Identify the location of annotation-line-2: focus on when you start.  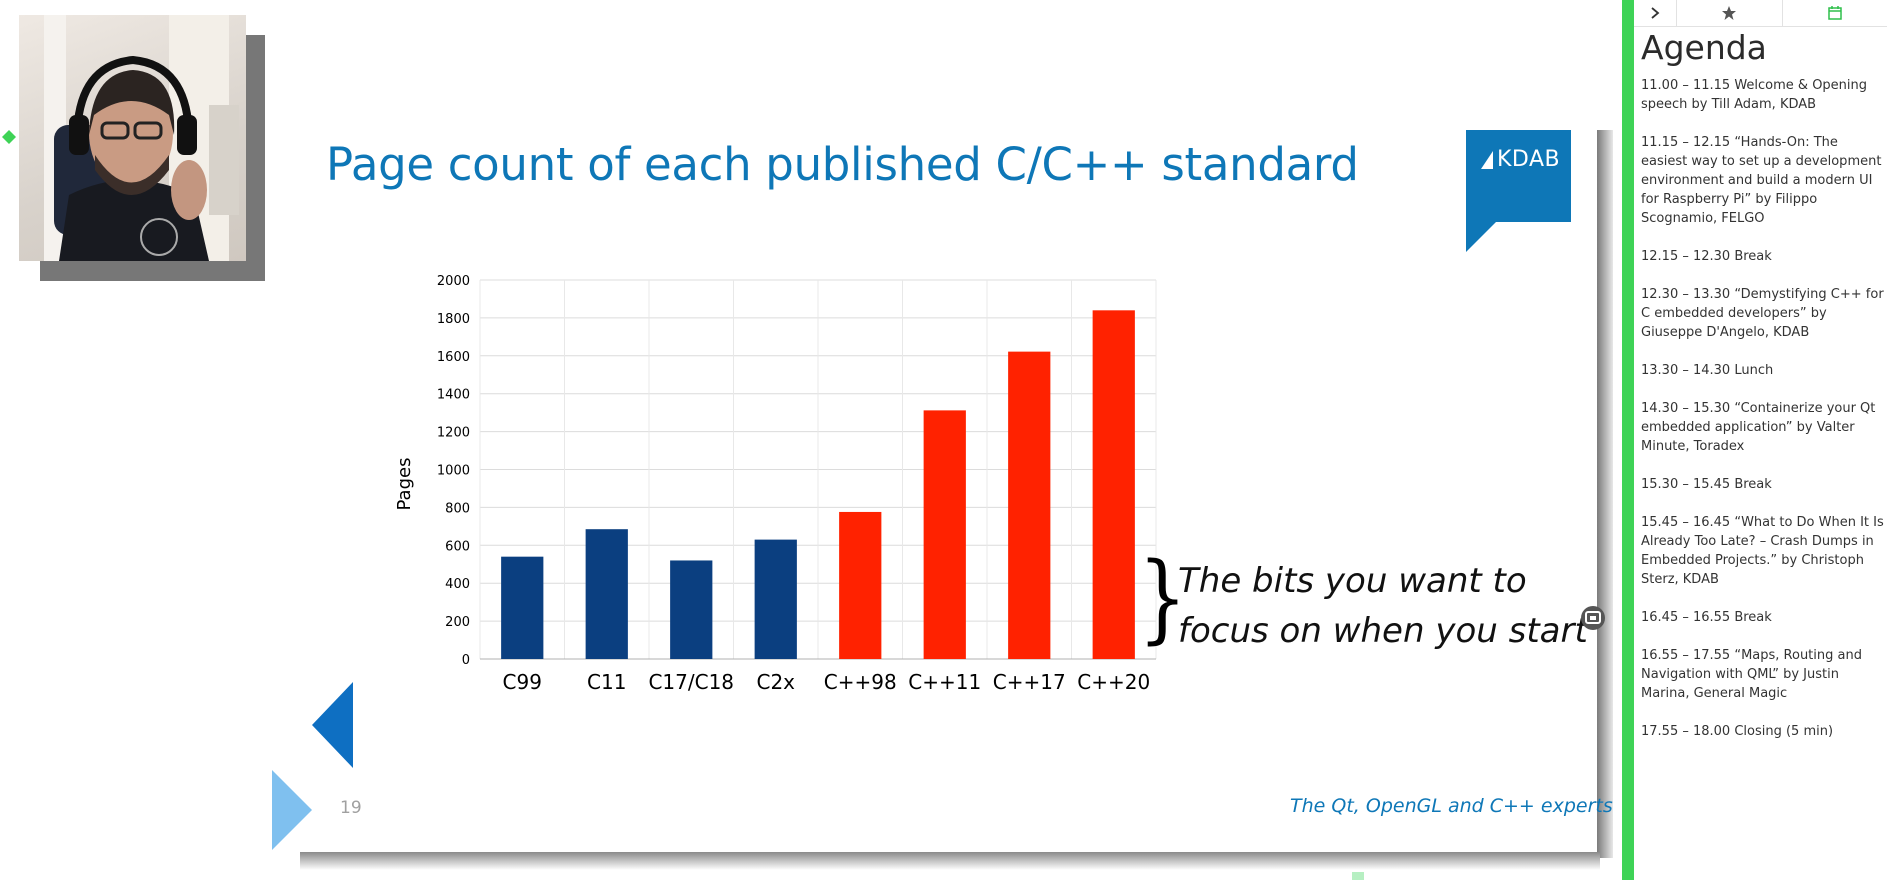
(1383, 631).